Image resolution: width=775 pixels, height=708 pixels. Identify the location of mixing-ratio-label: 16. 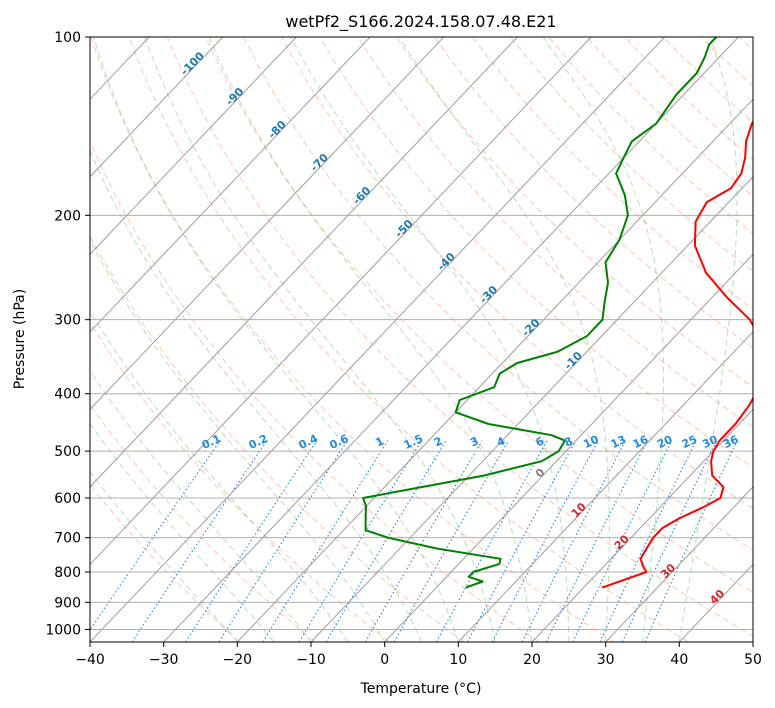
(641, 442).